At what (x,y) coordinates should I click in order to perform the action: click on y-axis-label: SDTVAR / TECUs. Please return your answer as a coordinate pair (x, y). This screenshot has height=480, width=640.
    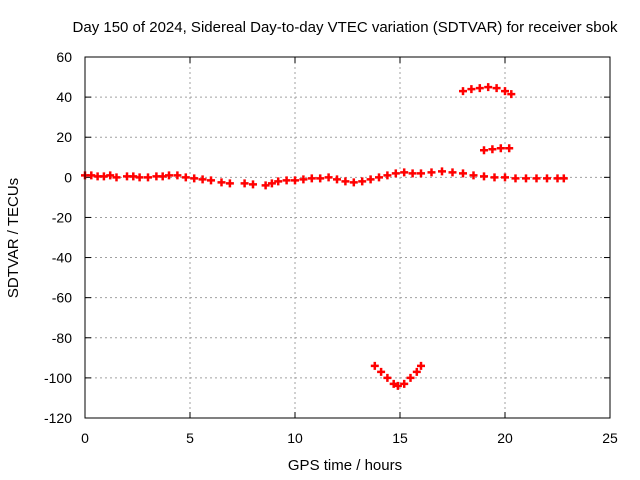
    Looking at the image, I should click on (13, 238).